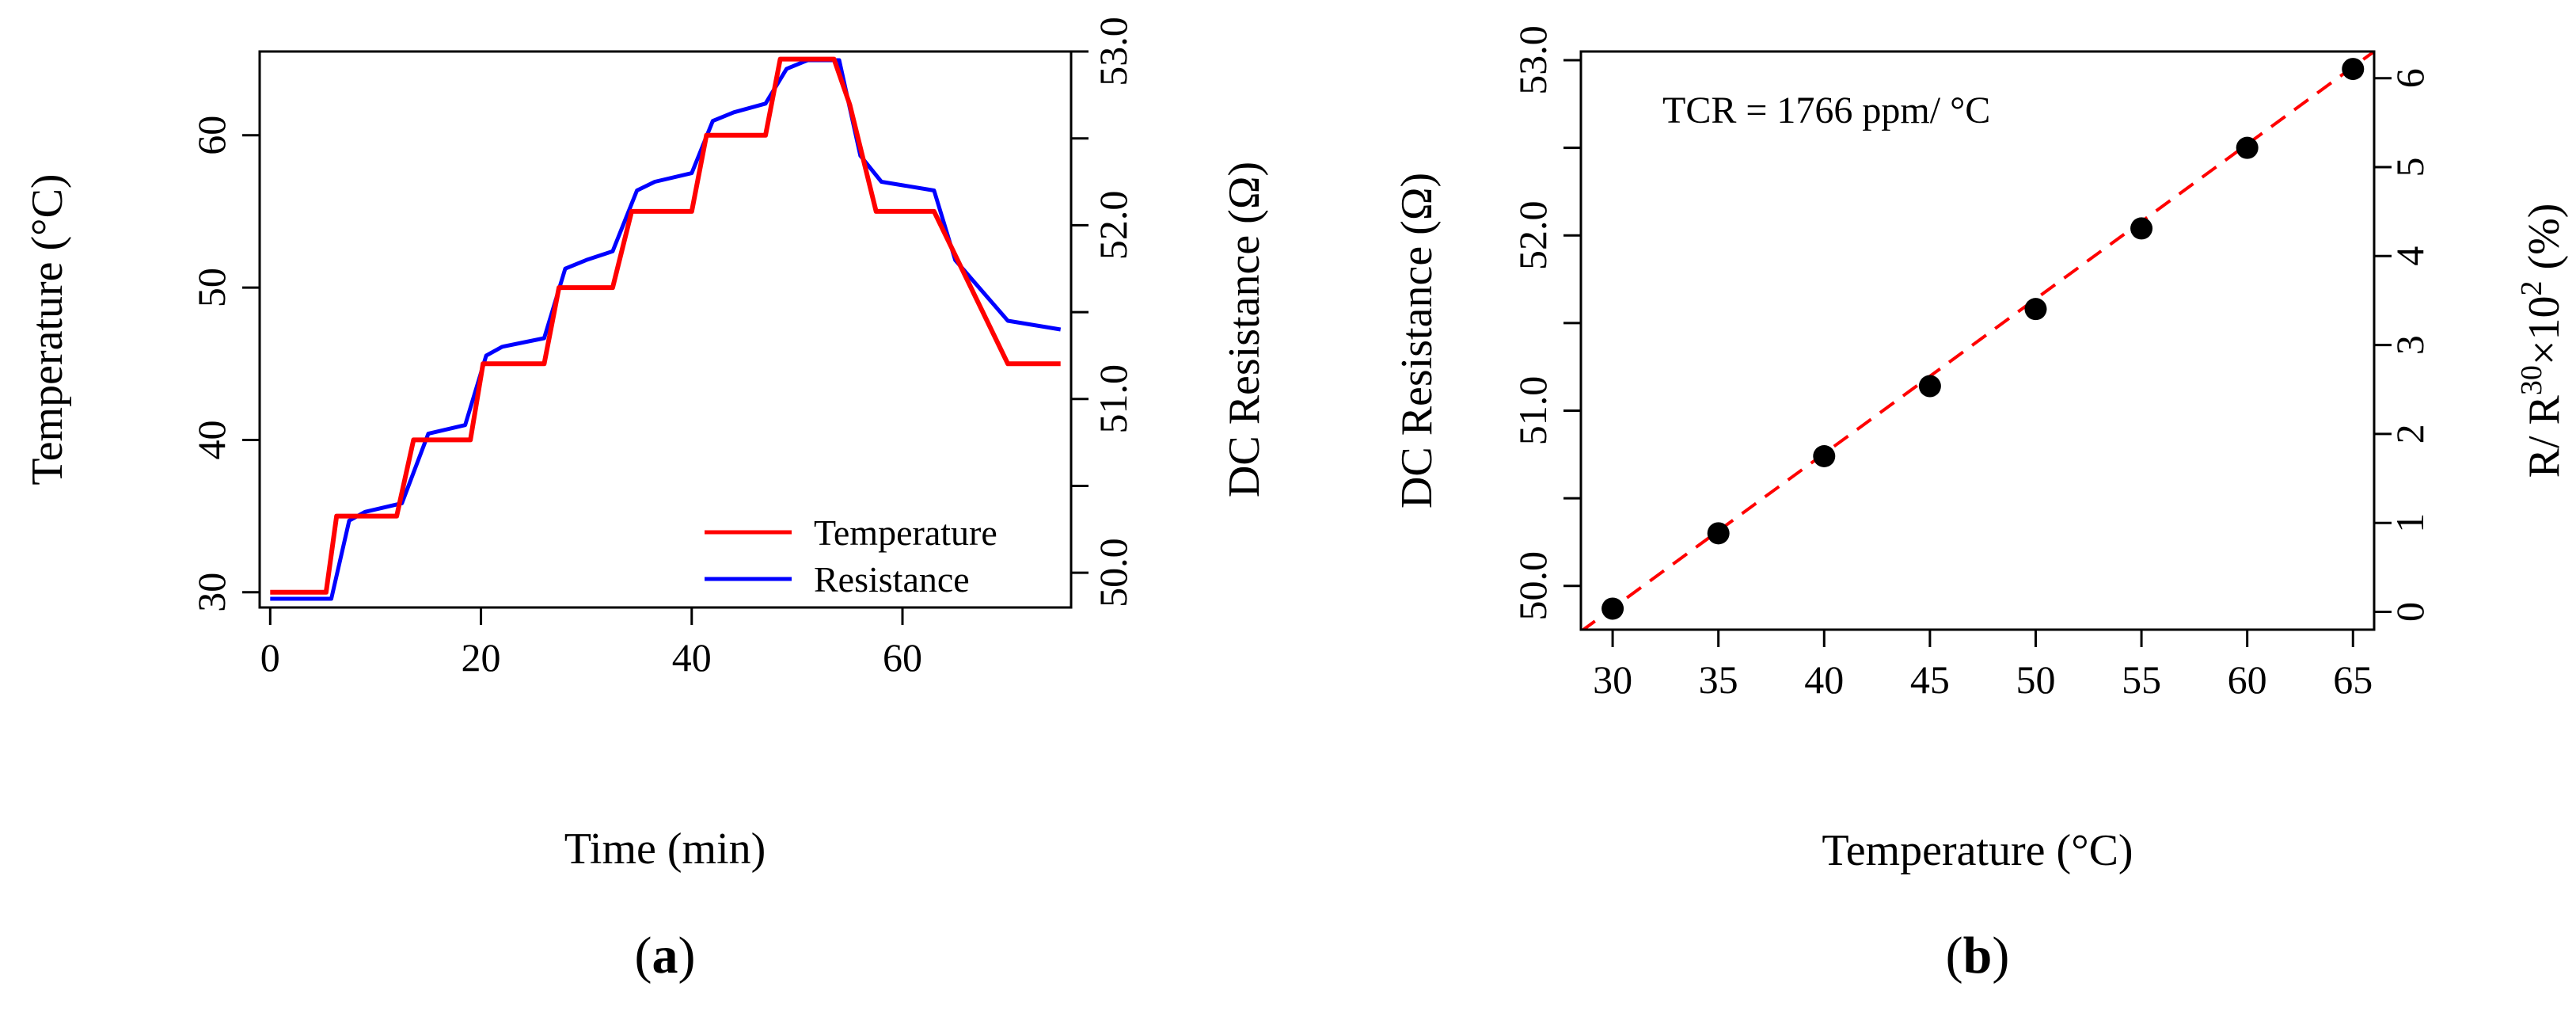 This screenshot has width=2576, height=1013. I want to click on panel-b-label: (b), so click(1978, 955).